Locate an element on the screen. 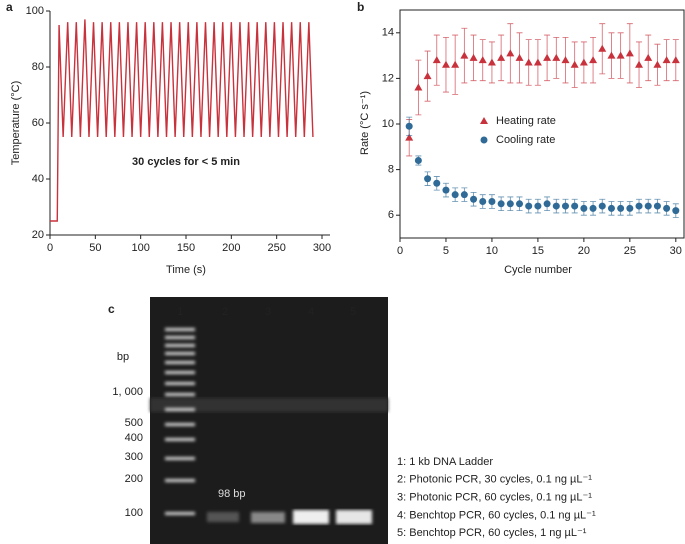 Image resolution: width=685 pixels, height=544 pixels. y-tick-label: 10 is located at coordinates (388, 124).